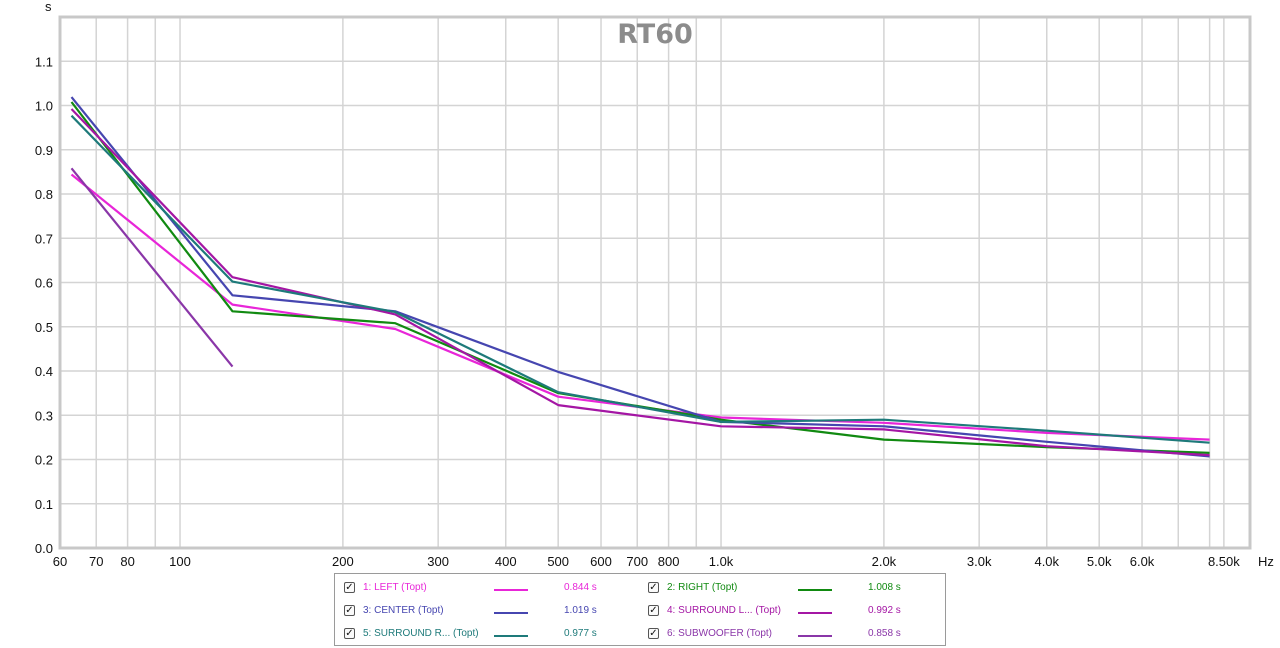 The width and height of the screenshot is (1280, 648). I want to click on legend-series-value: 0.858 s, so click(884, 633).